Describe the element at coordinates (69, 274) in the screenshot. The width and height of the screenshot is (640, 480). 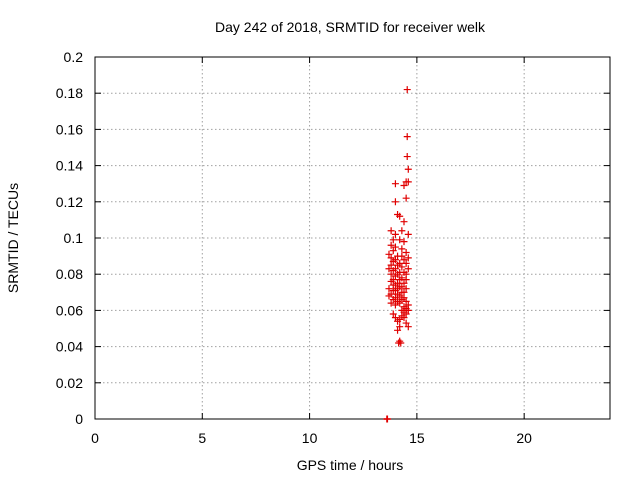
I see `y-tick-label: 0.08` at that location.